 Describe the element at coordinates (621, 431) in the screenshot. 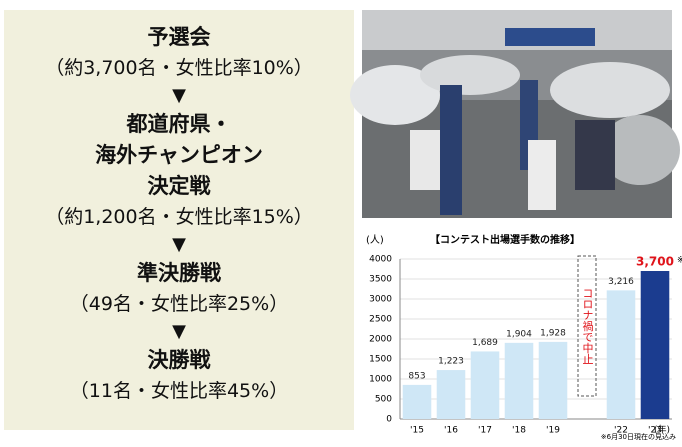

I see `x-tick-label: '22` at that location.